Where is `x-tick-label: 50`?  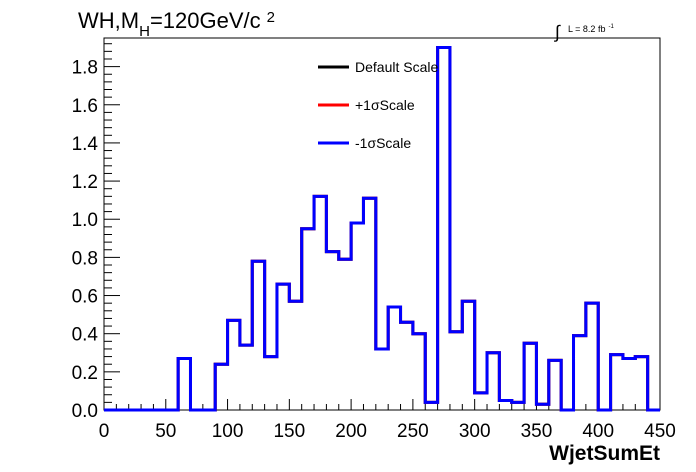 x-tick-label: 50 is located at coordinates (165, 431).